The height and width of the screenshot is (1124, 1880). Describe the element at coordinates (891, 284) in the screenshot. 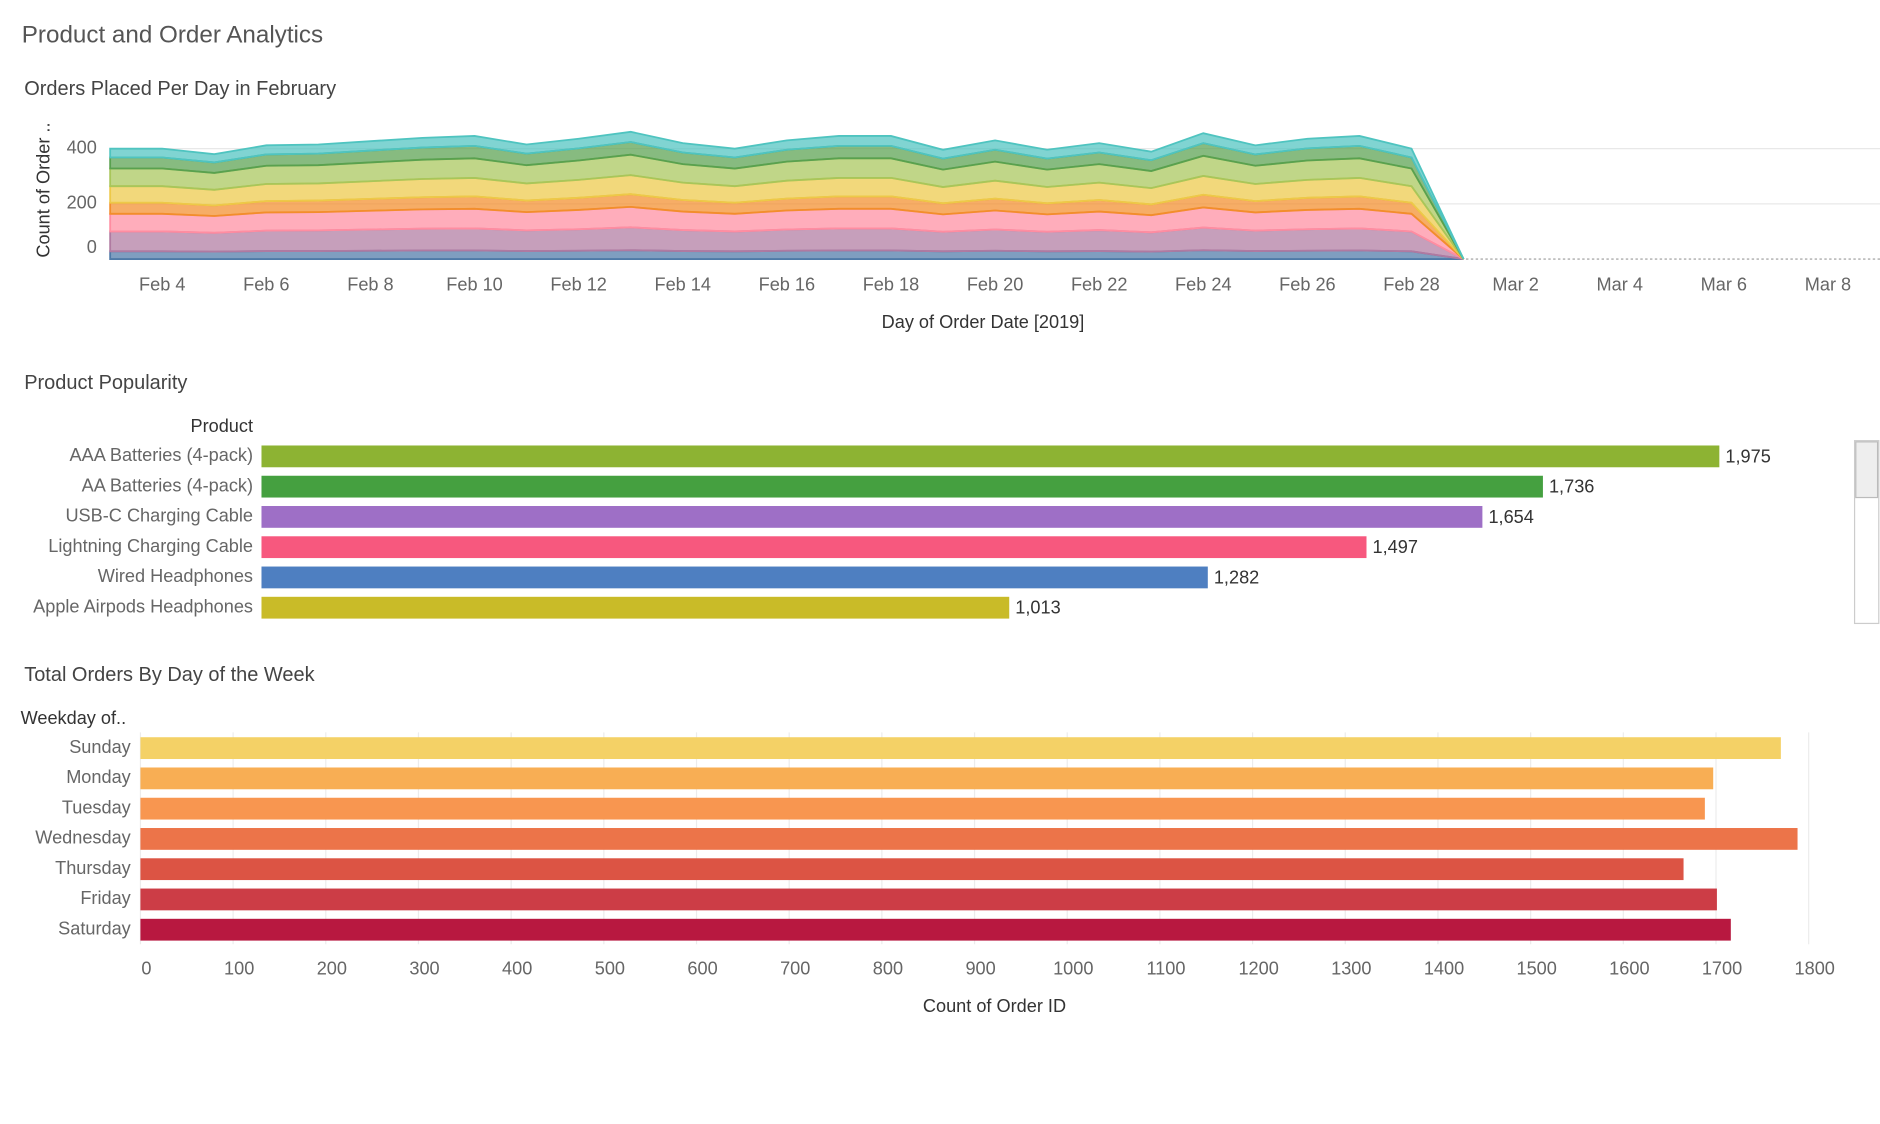

I see `x-tick-label: Feb 18` at that location.